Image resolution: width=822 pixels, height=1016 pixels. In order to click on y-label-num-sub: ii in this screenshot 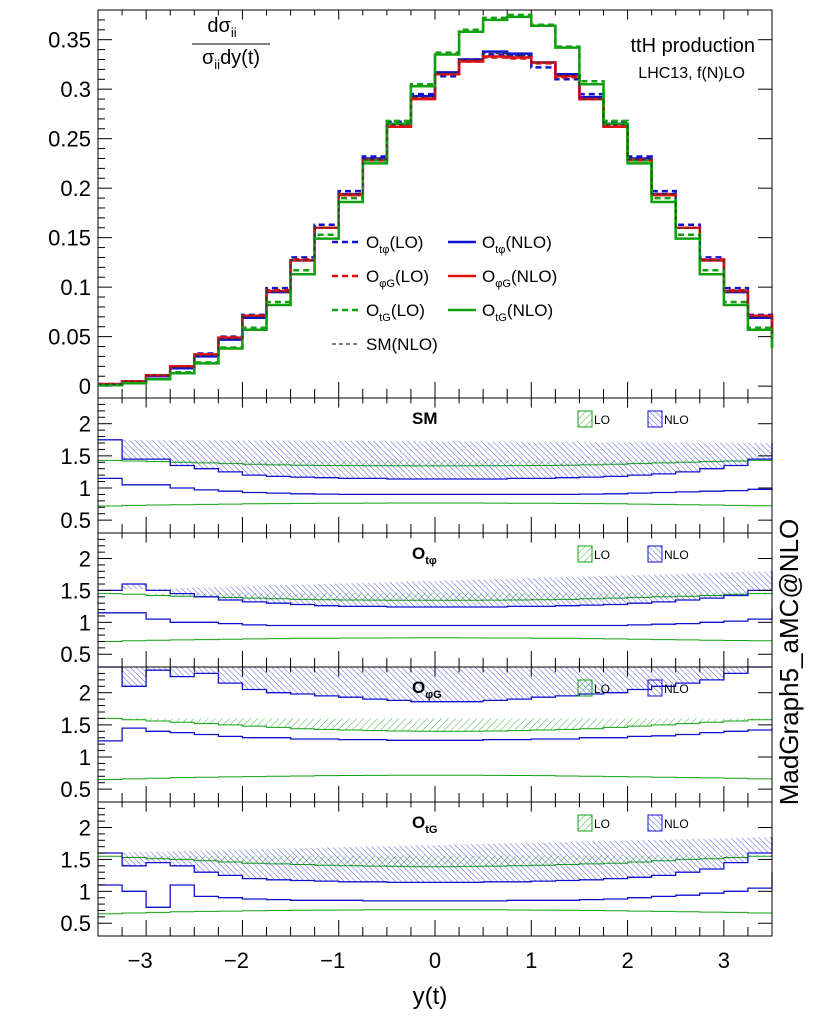, I will do `click(234, 32)`.